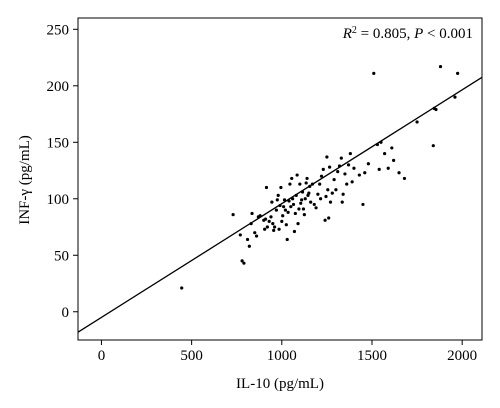 This screenshot has height=408, width=500. What do you see at coordinates (61, 256) in the screenshot?
I see `y-tick-label: 50` at bounding box center [61, 256].